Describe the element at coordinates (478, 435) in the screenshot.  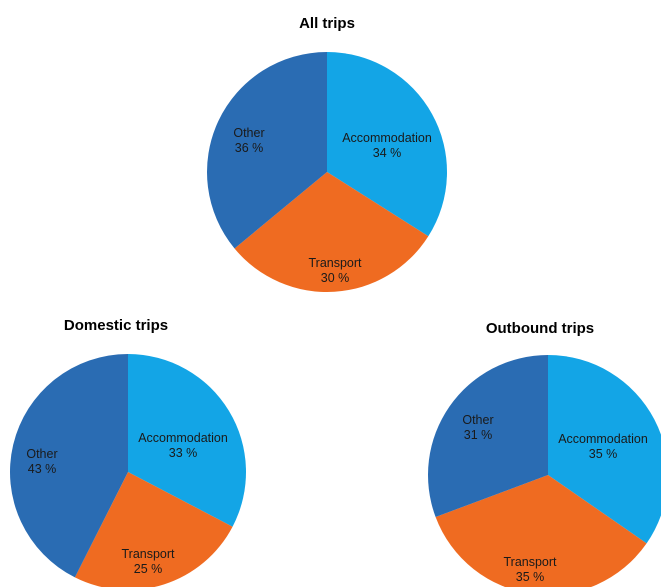
I see `slice-value-other: 31 %` at that location.